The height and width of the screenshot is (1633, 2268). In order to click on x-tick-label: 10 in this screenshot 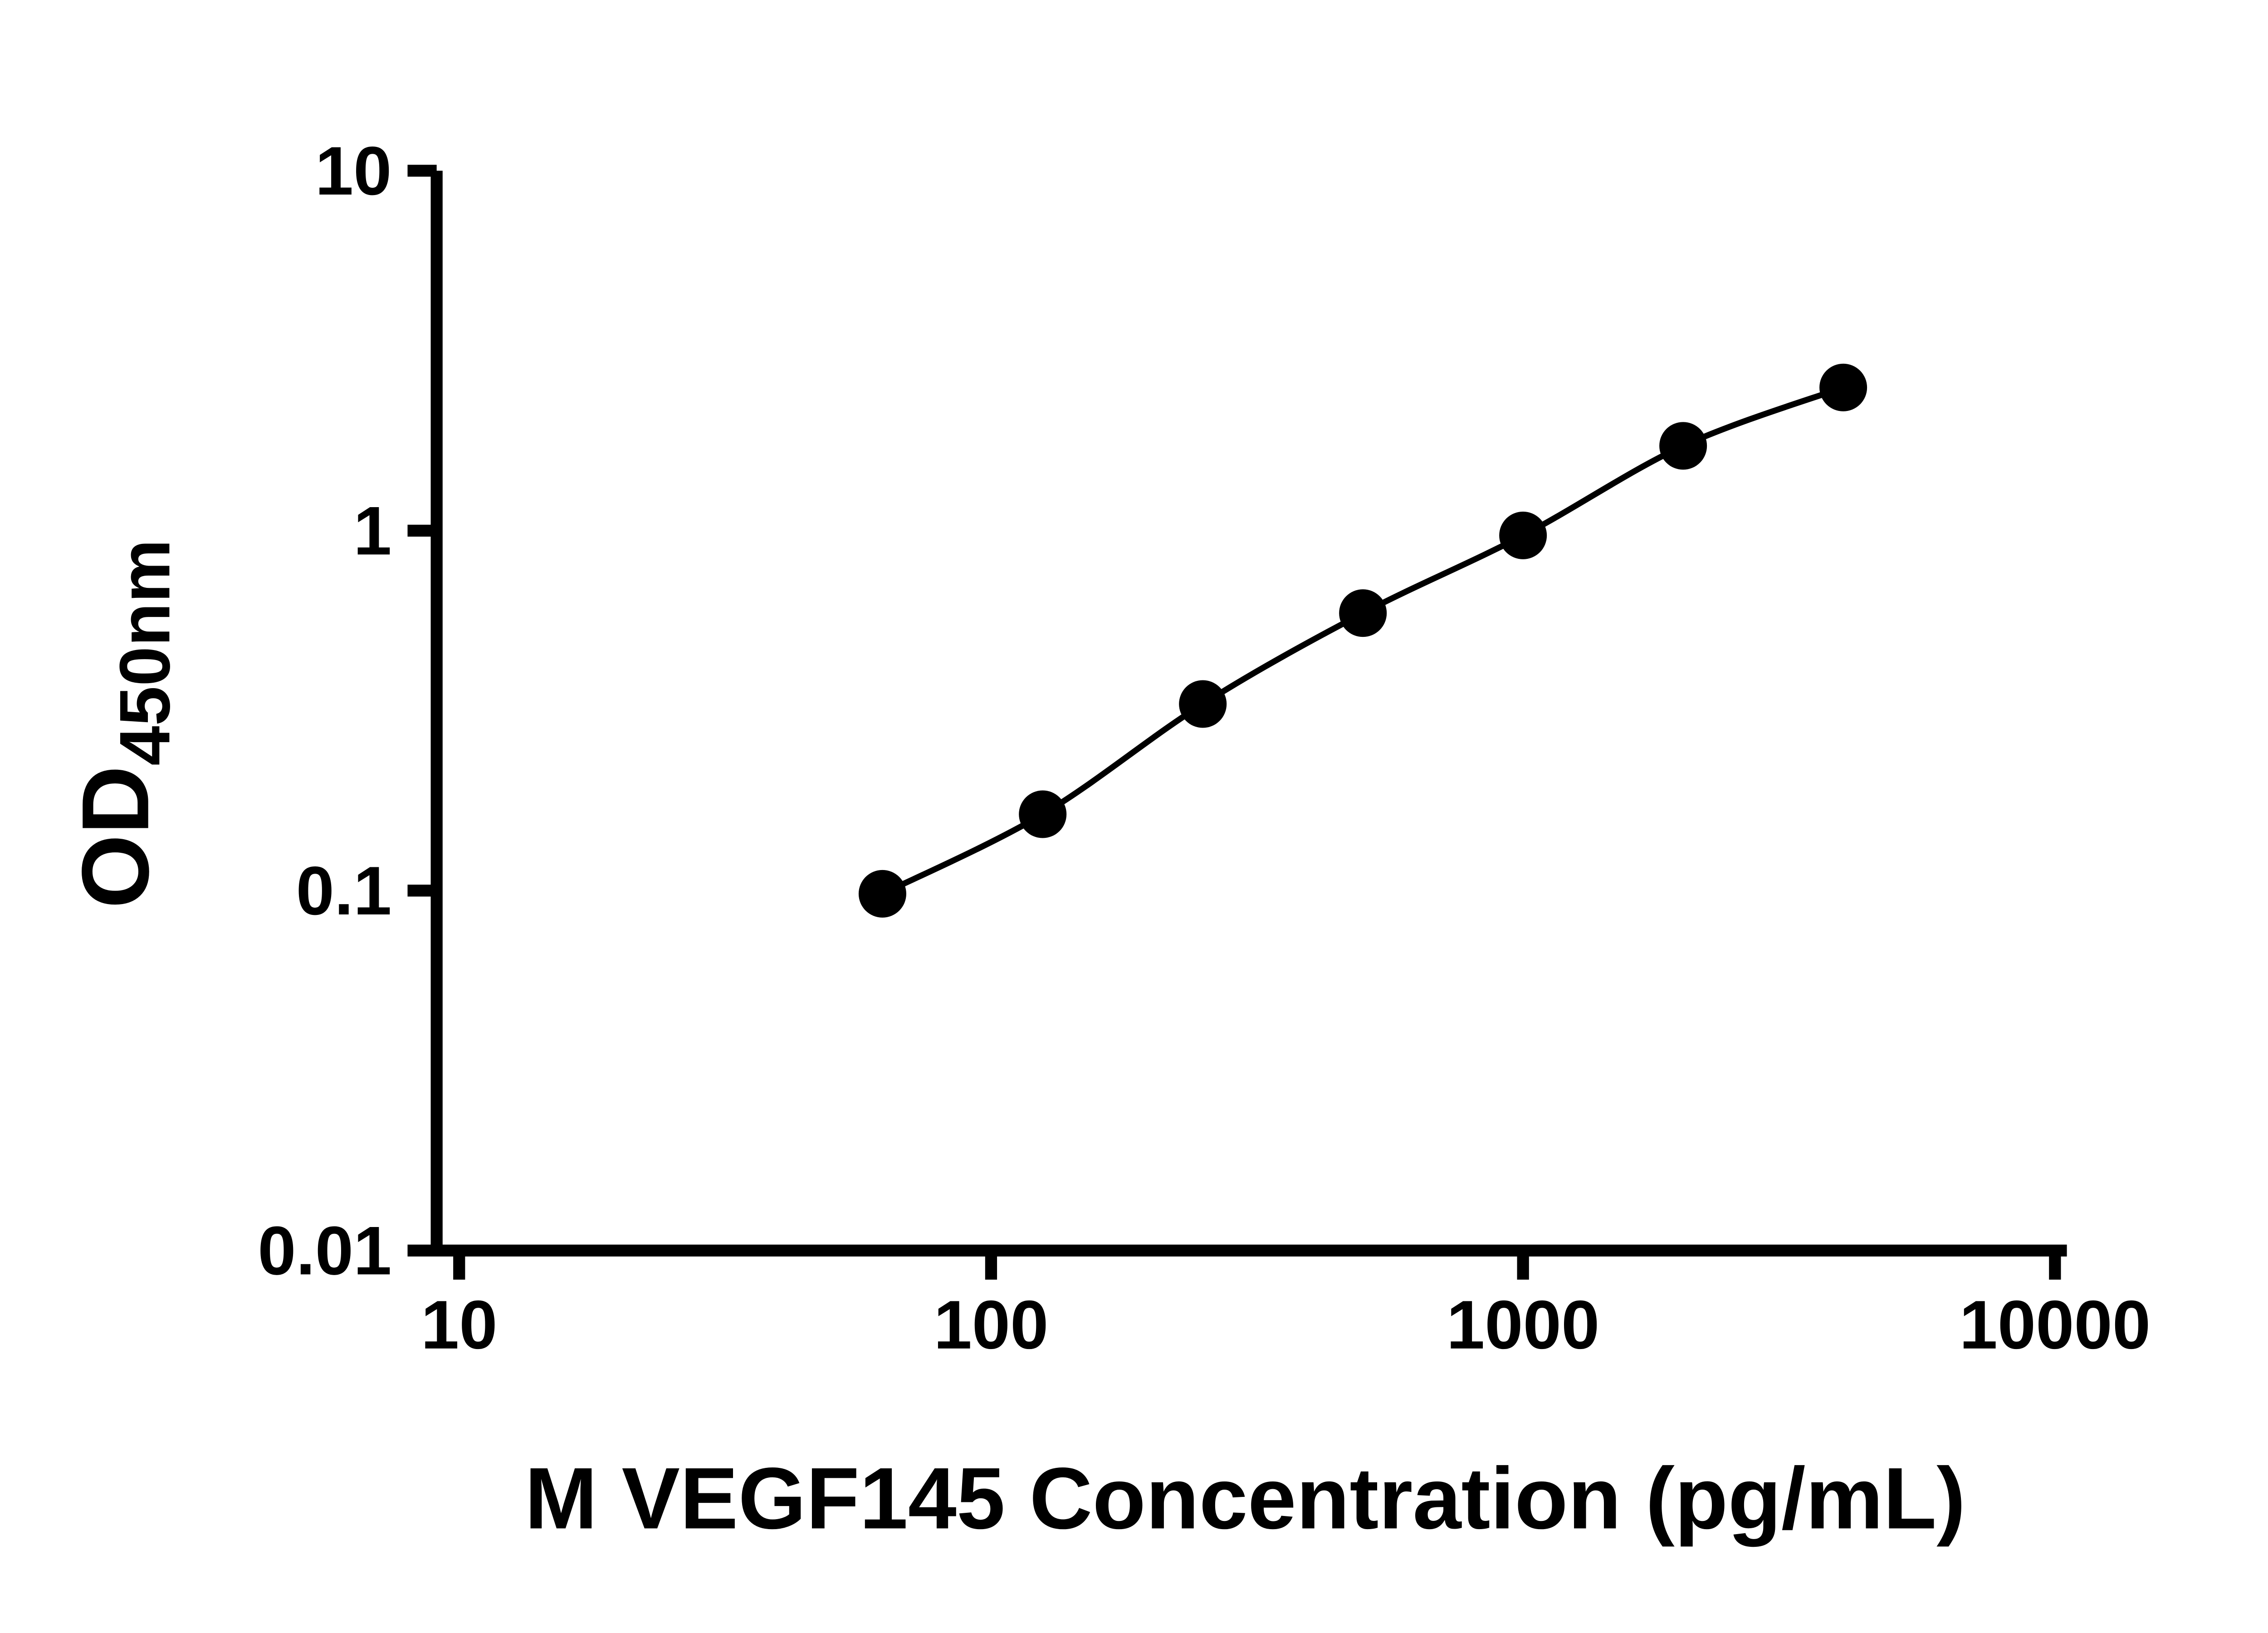, I will do `click(460, 1325)`.